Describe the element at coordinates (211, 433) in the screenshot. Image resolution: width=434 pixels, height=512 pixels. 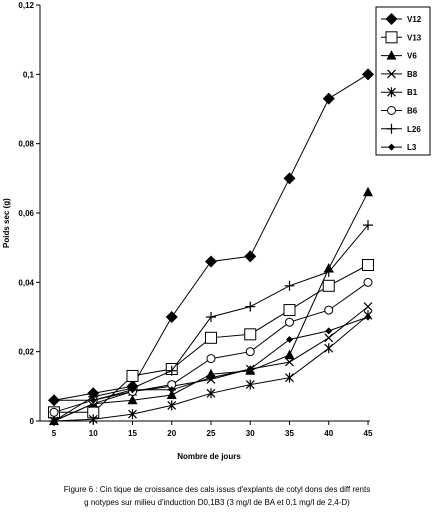
I see `x-tick-label: 25` at that location.